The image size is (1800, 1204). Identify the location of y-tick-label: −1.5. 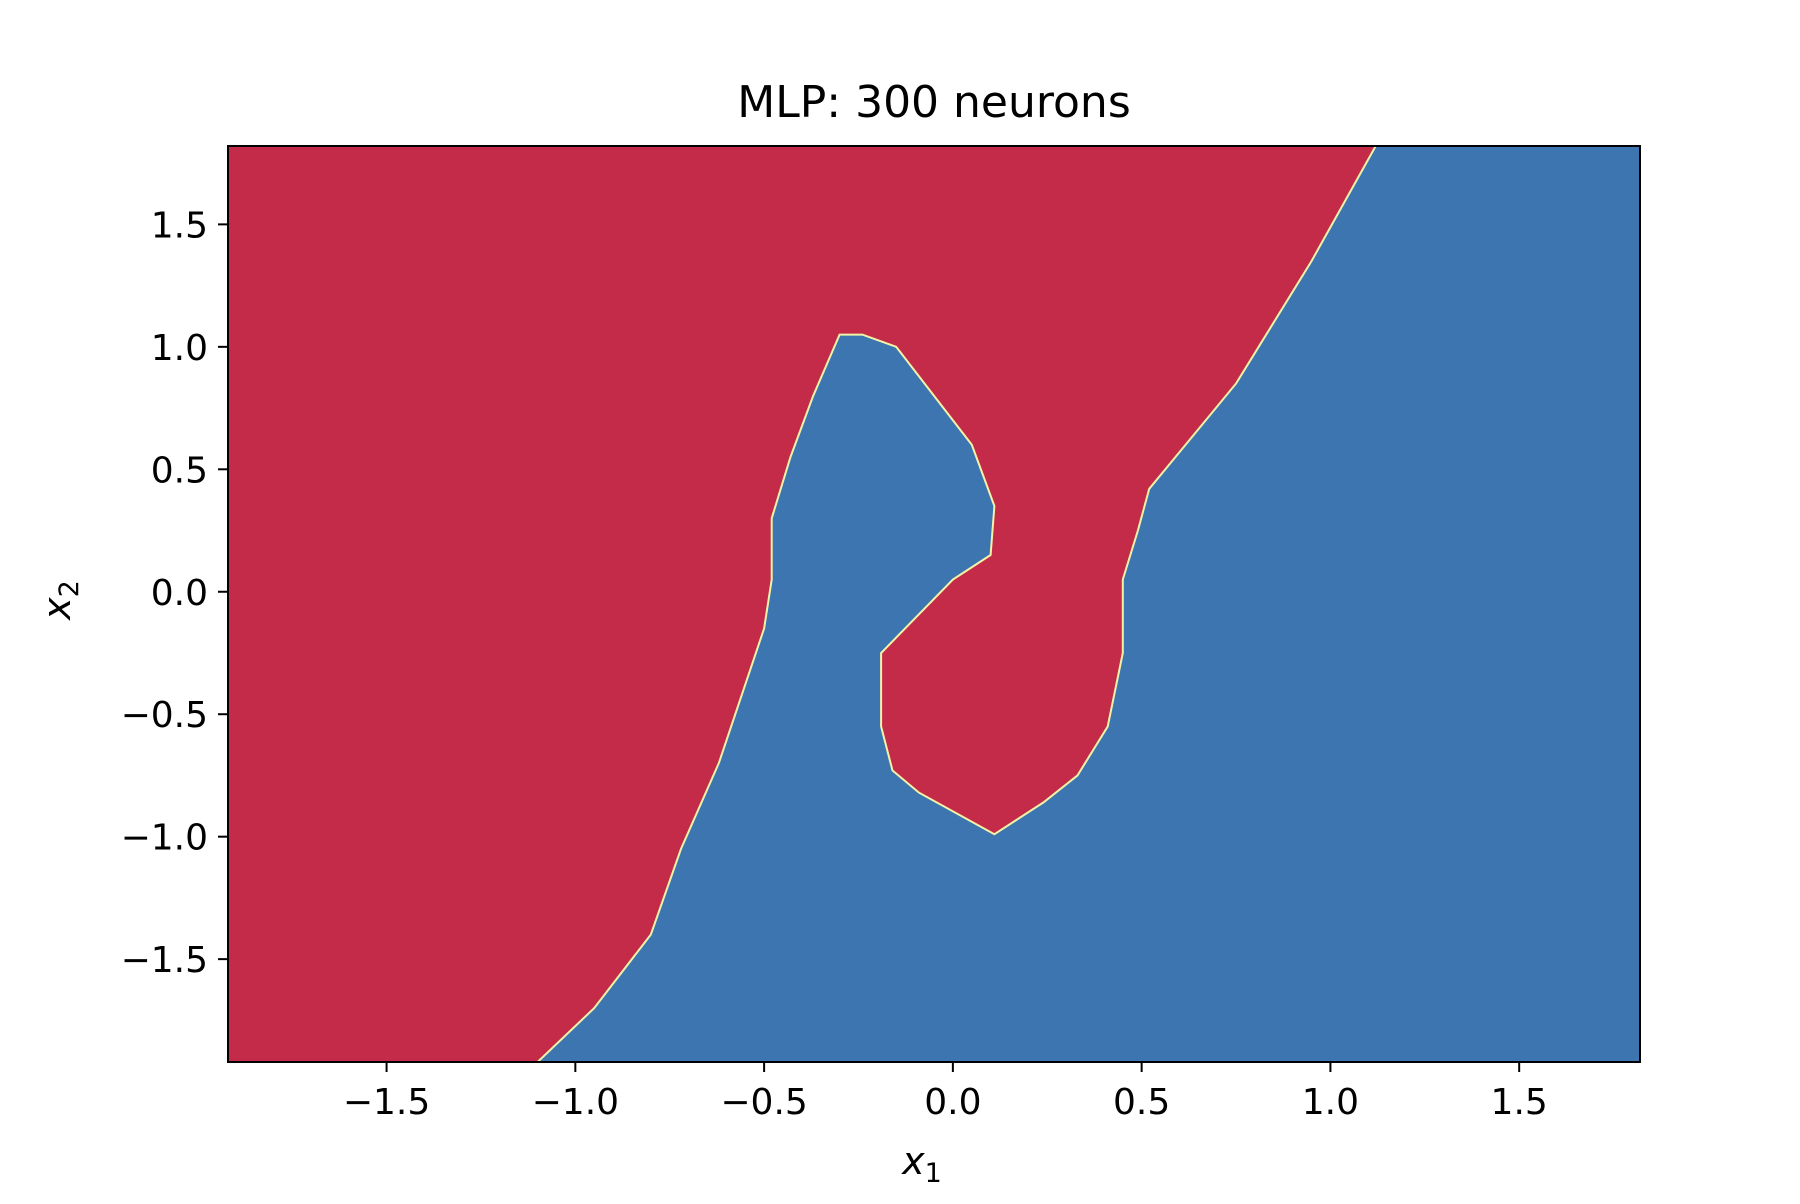
(164, 960).